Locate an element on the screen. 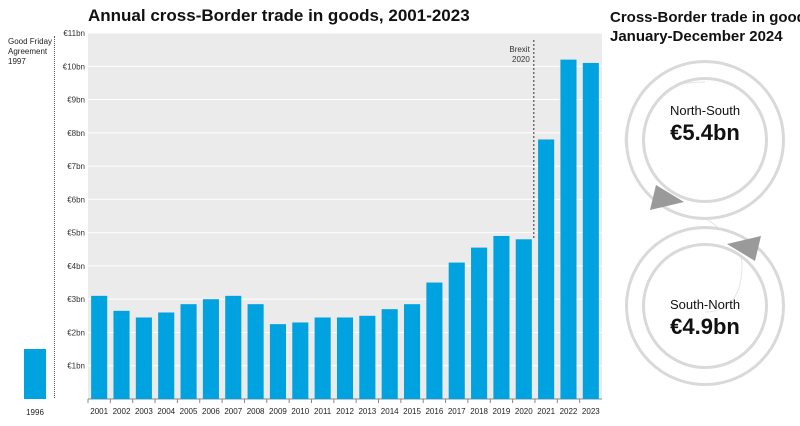 This screenshot has width=800, height=426. x-tick-label: 2008 is located at coordinates (256, 411).